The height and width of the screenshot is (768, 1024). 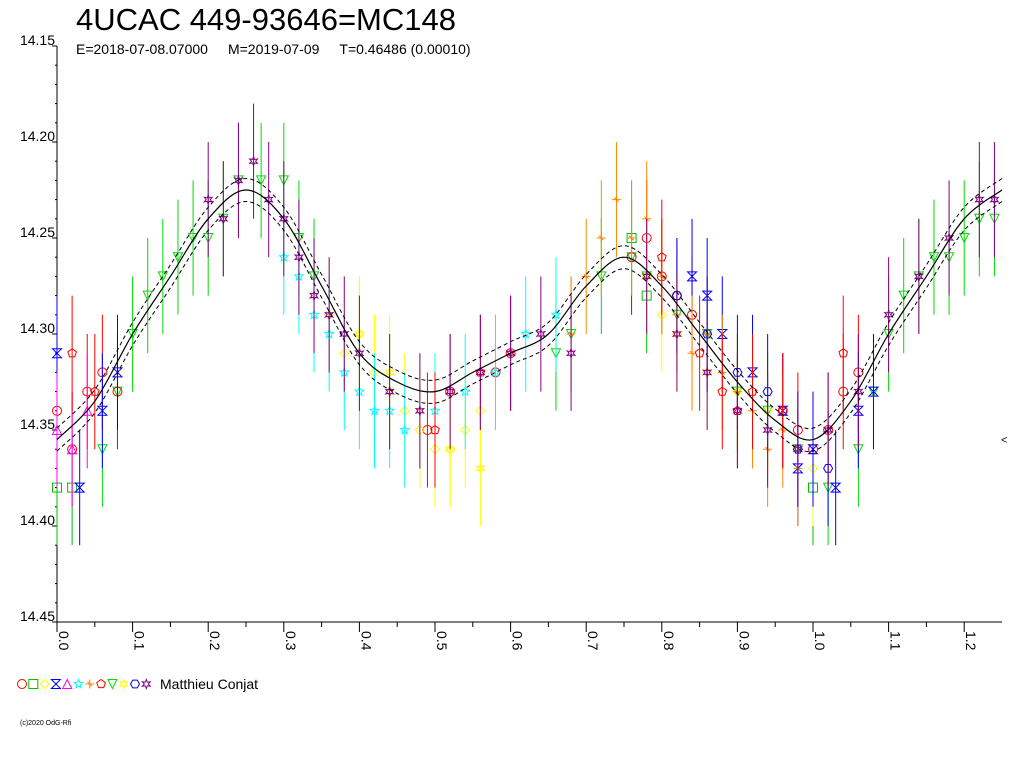 What do you see at coordinates (37, 424) in the screenshot?
I see `y-tick-label: 14.35` at bounding box center [37, 424].